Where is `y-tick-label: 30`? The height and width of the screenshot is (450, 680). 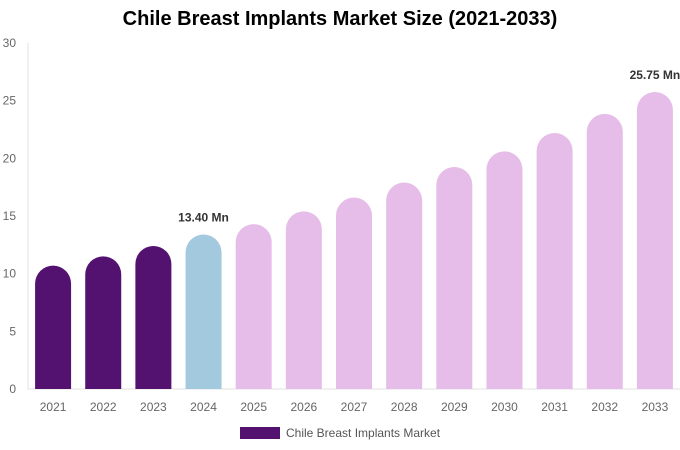 y-tick-label: 30 is located at coordinates (10, 43).